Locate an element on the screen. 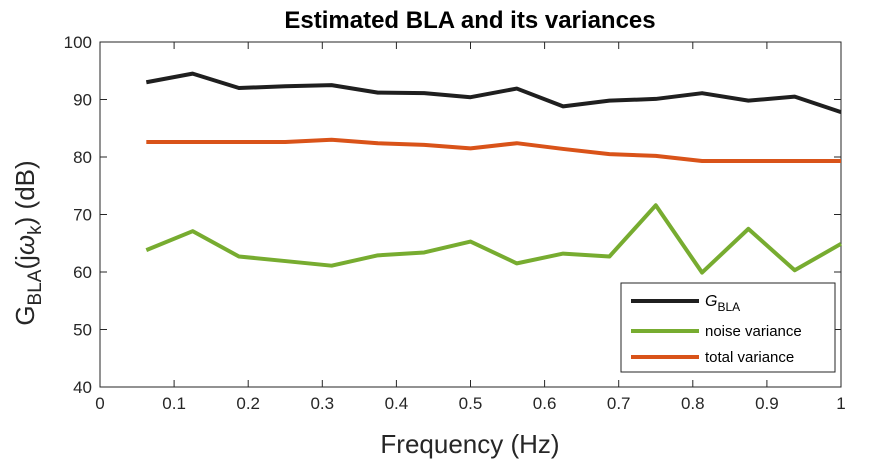 This screenshot has height=472, width=879. svg-text: GBLA(jωk) (dB) is located at coordinates (28, 242).